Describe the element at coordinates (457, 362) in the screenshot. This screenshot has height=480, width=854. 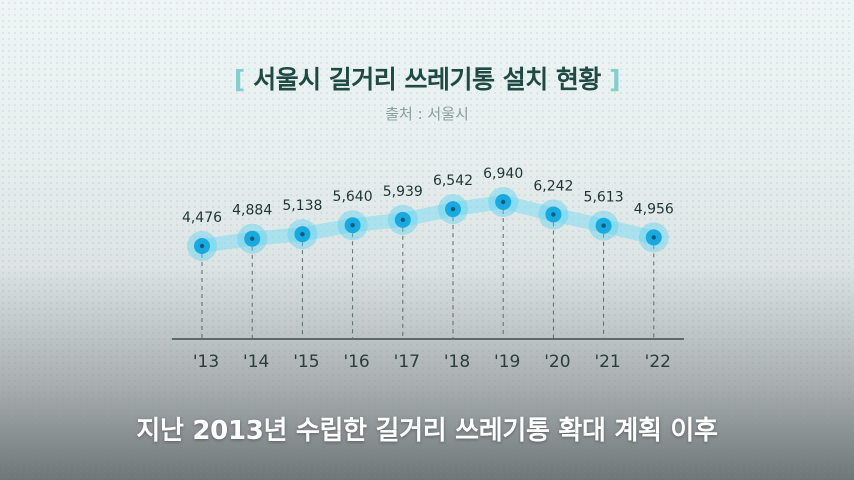
I see `x-tick-label: '18` at that location.